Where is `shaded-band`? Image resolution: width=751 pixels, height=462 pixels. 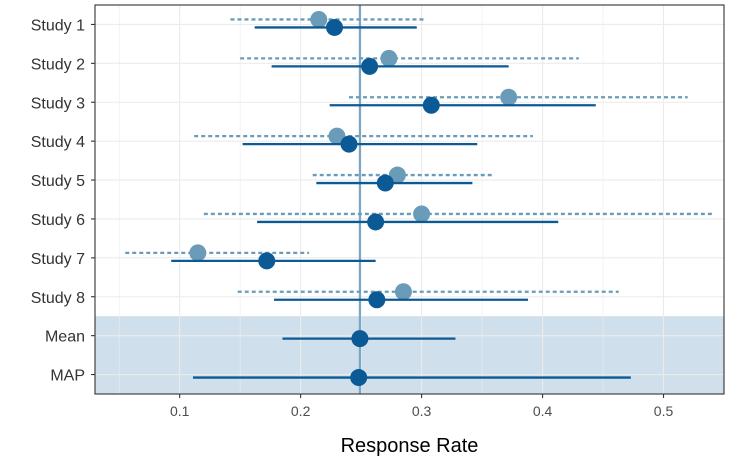
shaded-band is located at coordinates (409, 355).